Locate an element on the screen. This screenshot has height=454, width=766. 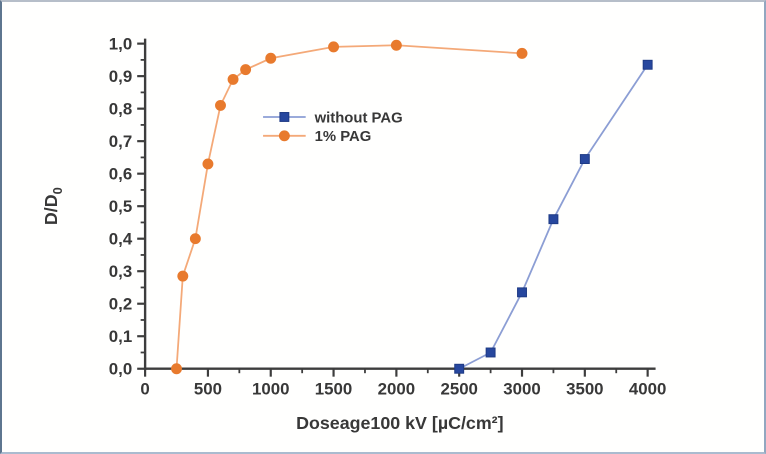
y-tick-label: 0,1 is located at coordinates (120, 336).